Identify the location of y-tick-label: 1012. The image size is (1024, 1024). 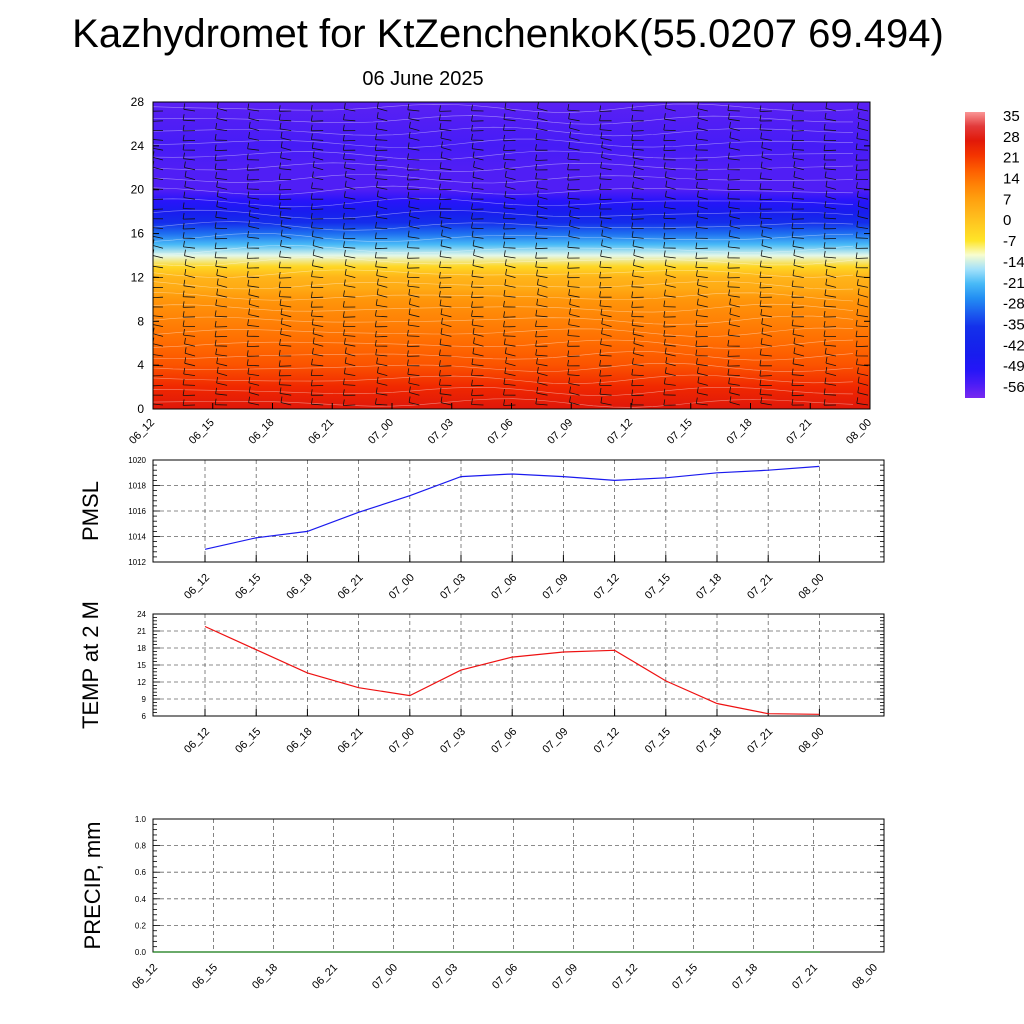
(137, 562).